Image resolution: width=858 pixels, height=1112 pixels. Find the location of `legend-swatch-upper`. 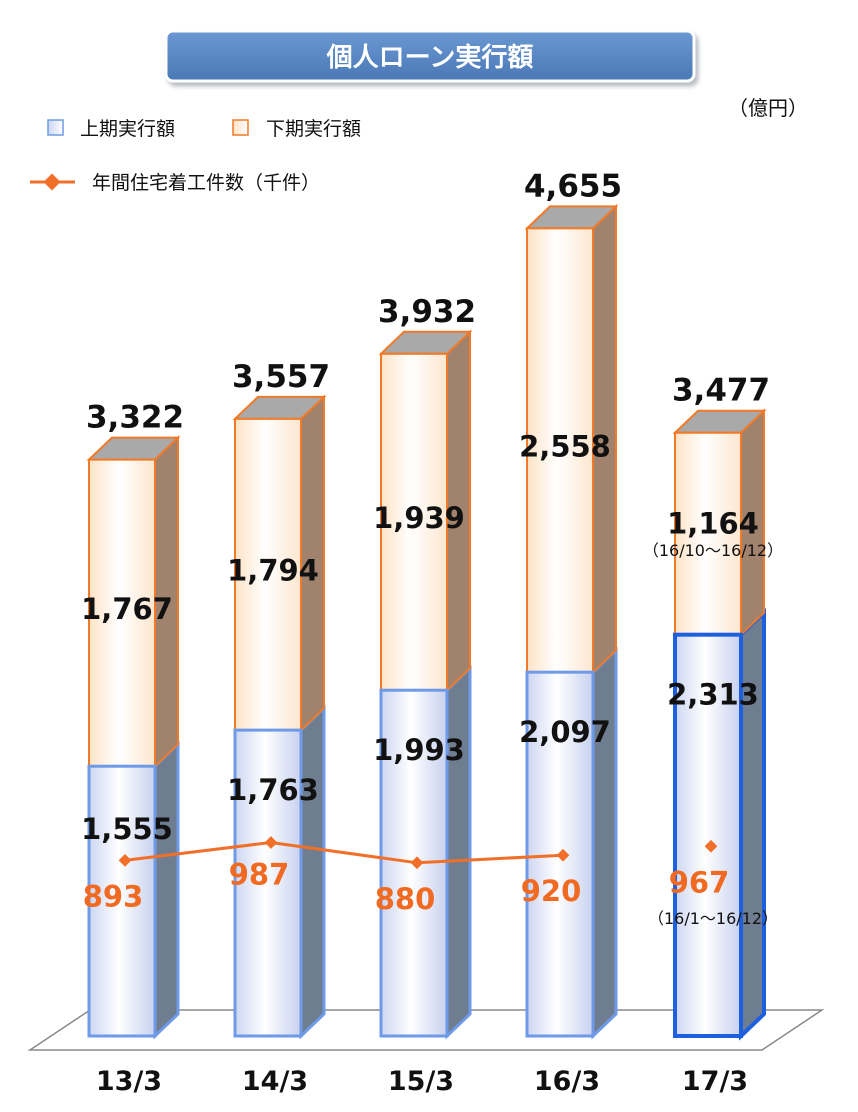

legend-swatch-upper is located at coordinates (55, 127).